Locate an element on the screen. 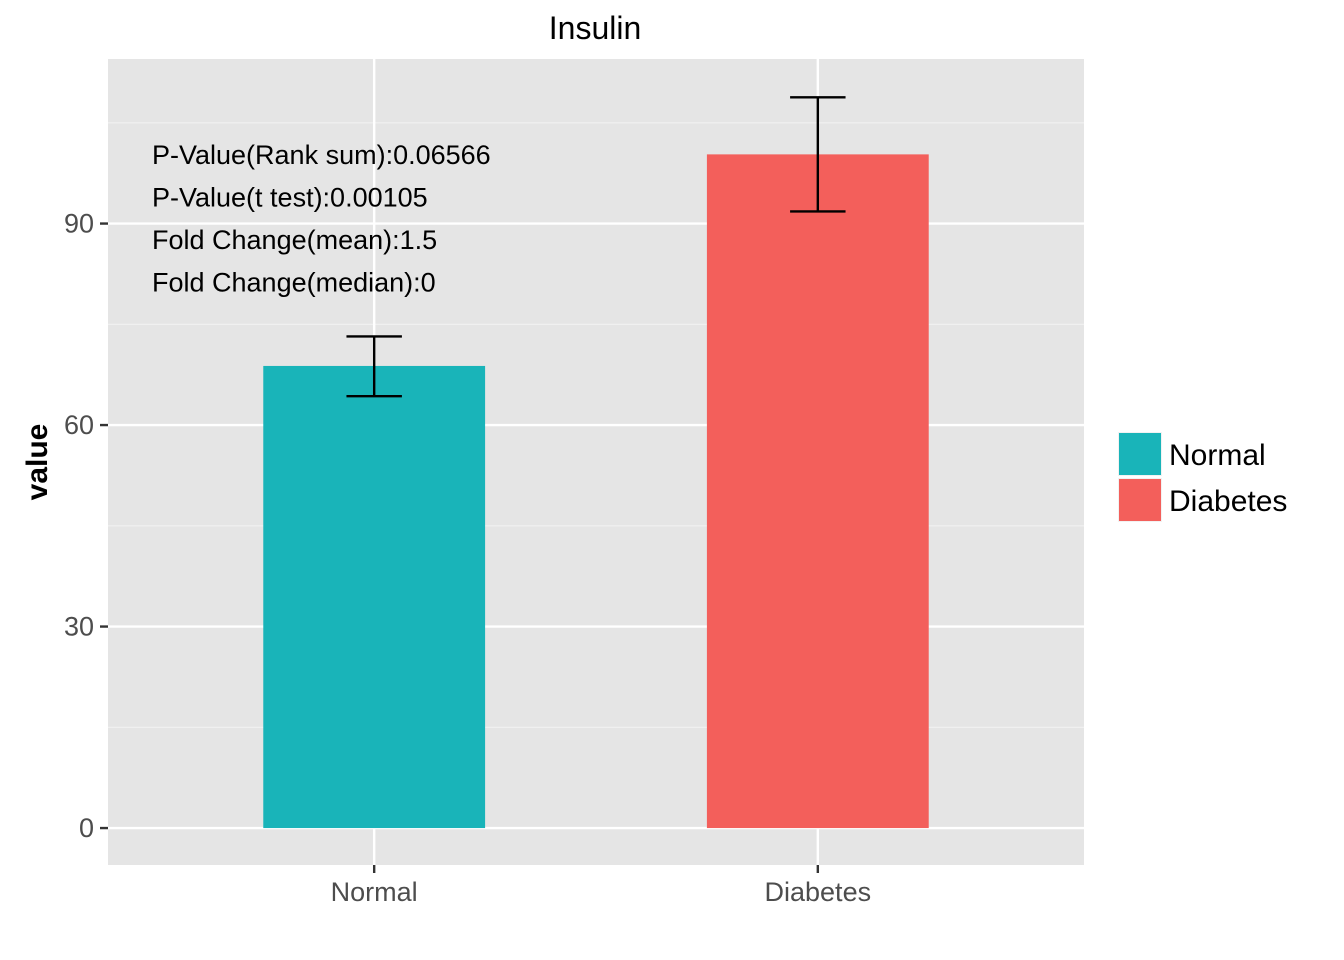 The width and height of the screenshot is (1344, 960). y-tick-label: 60 is located at coordinates (79, 425).